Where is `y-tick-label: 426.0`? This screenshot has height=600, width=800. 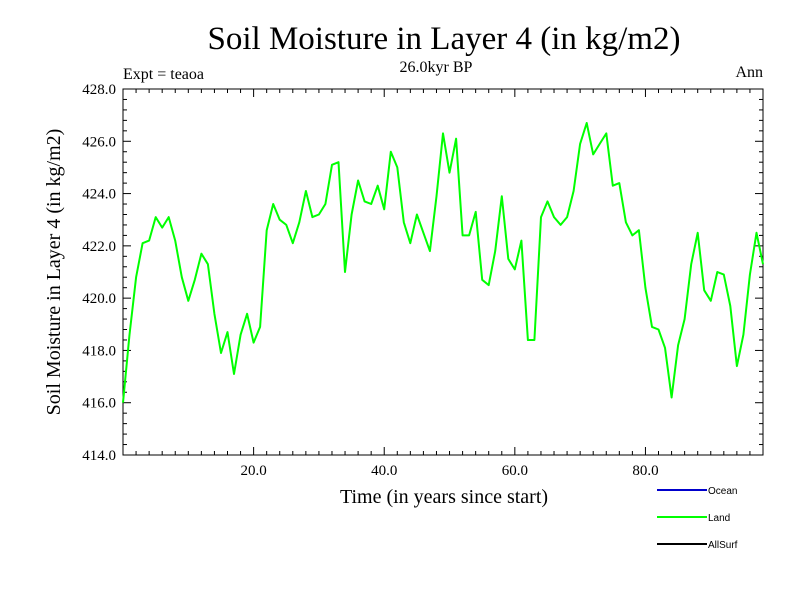 y-tick-label: 426.0 is located at coordinates (99, 142).